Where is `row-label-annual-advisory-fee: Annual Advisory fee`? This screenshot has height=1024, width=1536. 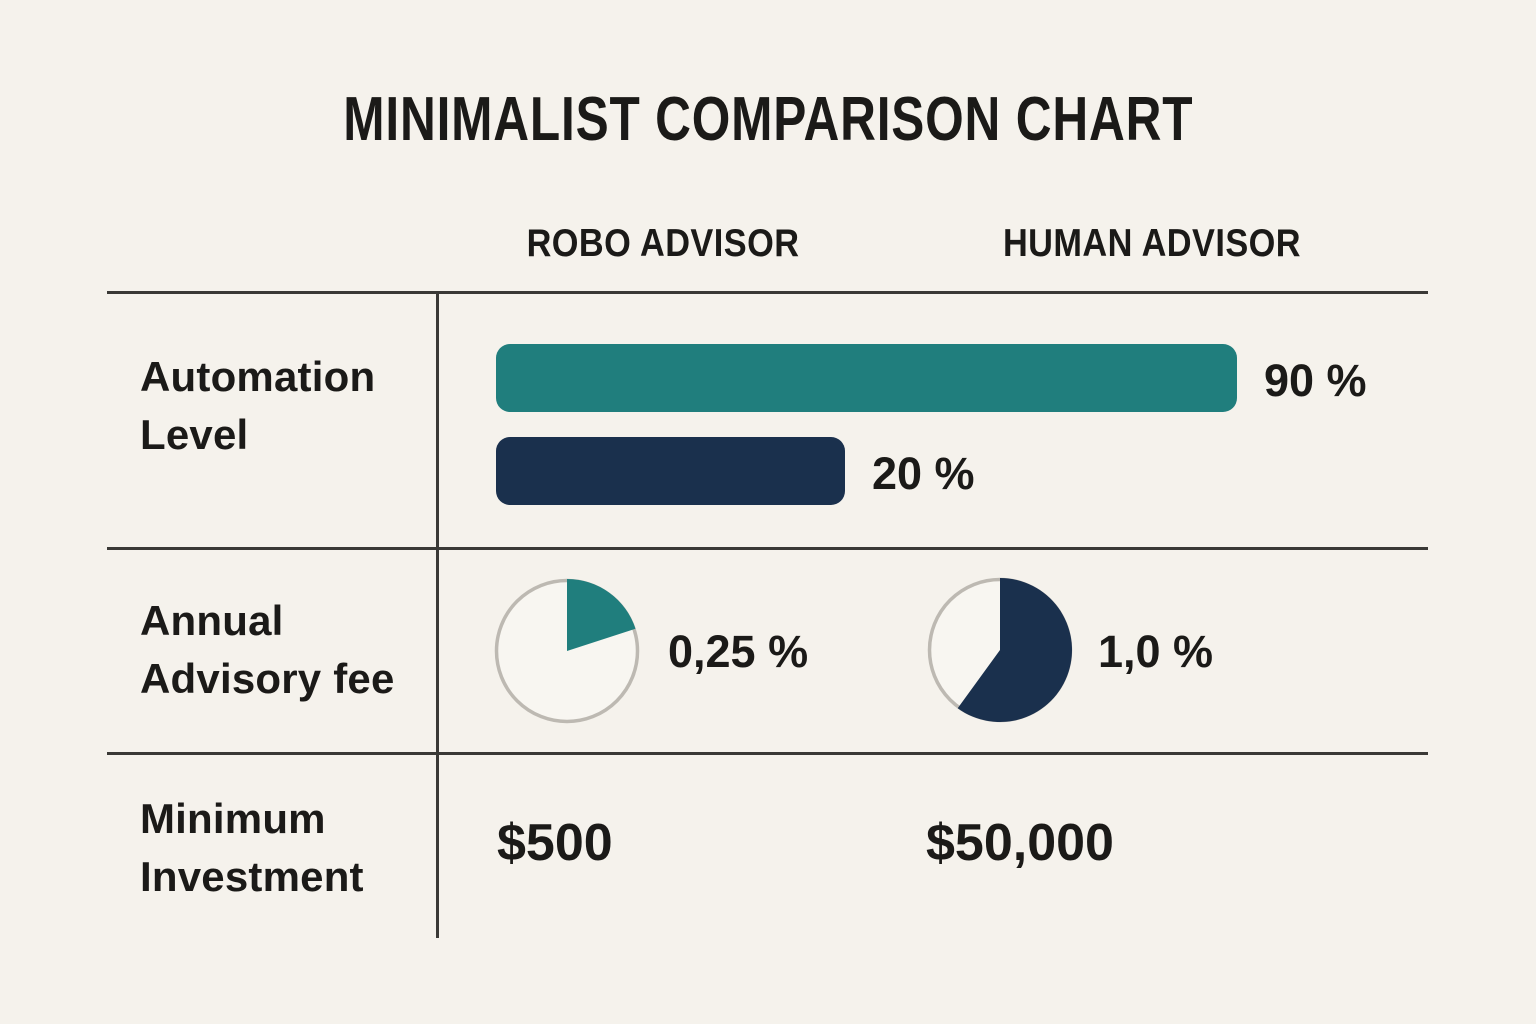
row-label-annual-advisory-fee: Annual Advisory fee is located at coordinates (267, 650).